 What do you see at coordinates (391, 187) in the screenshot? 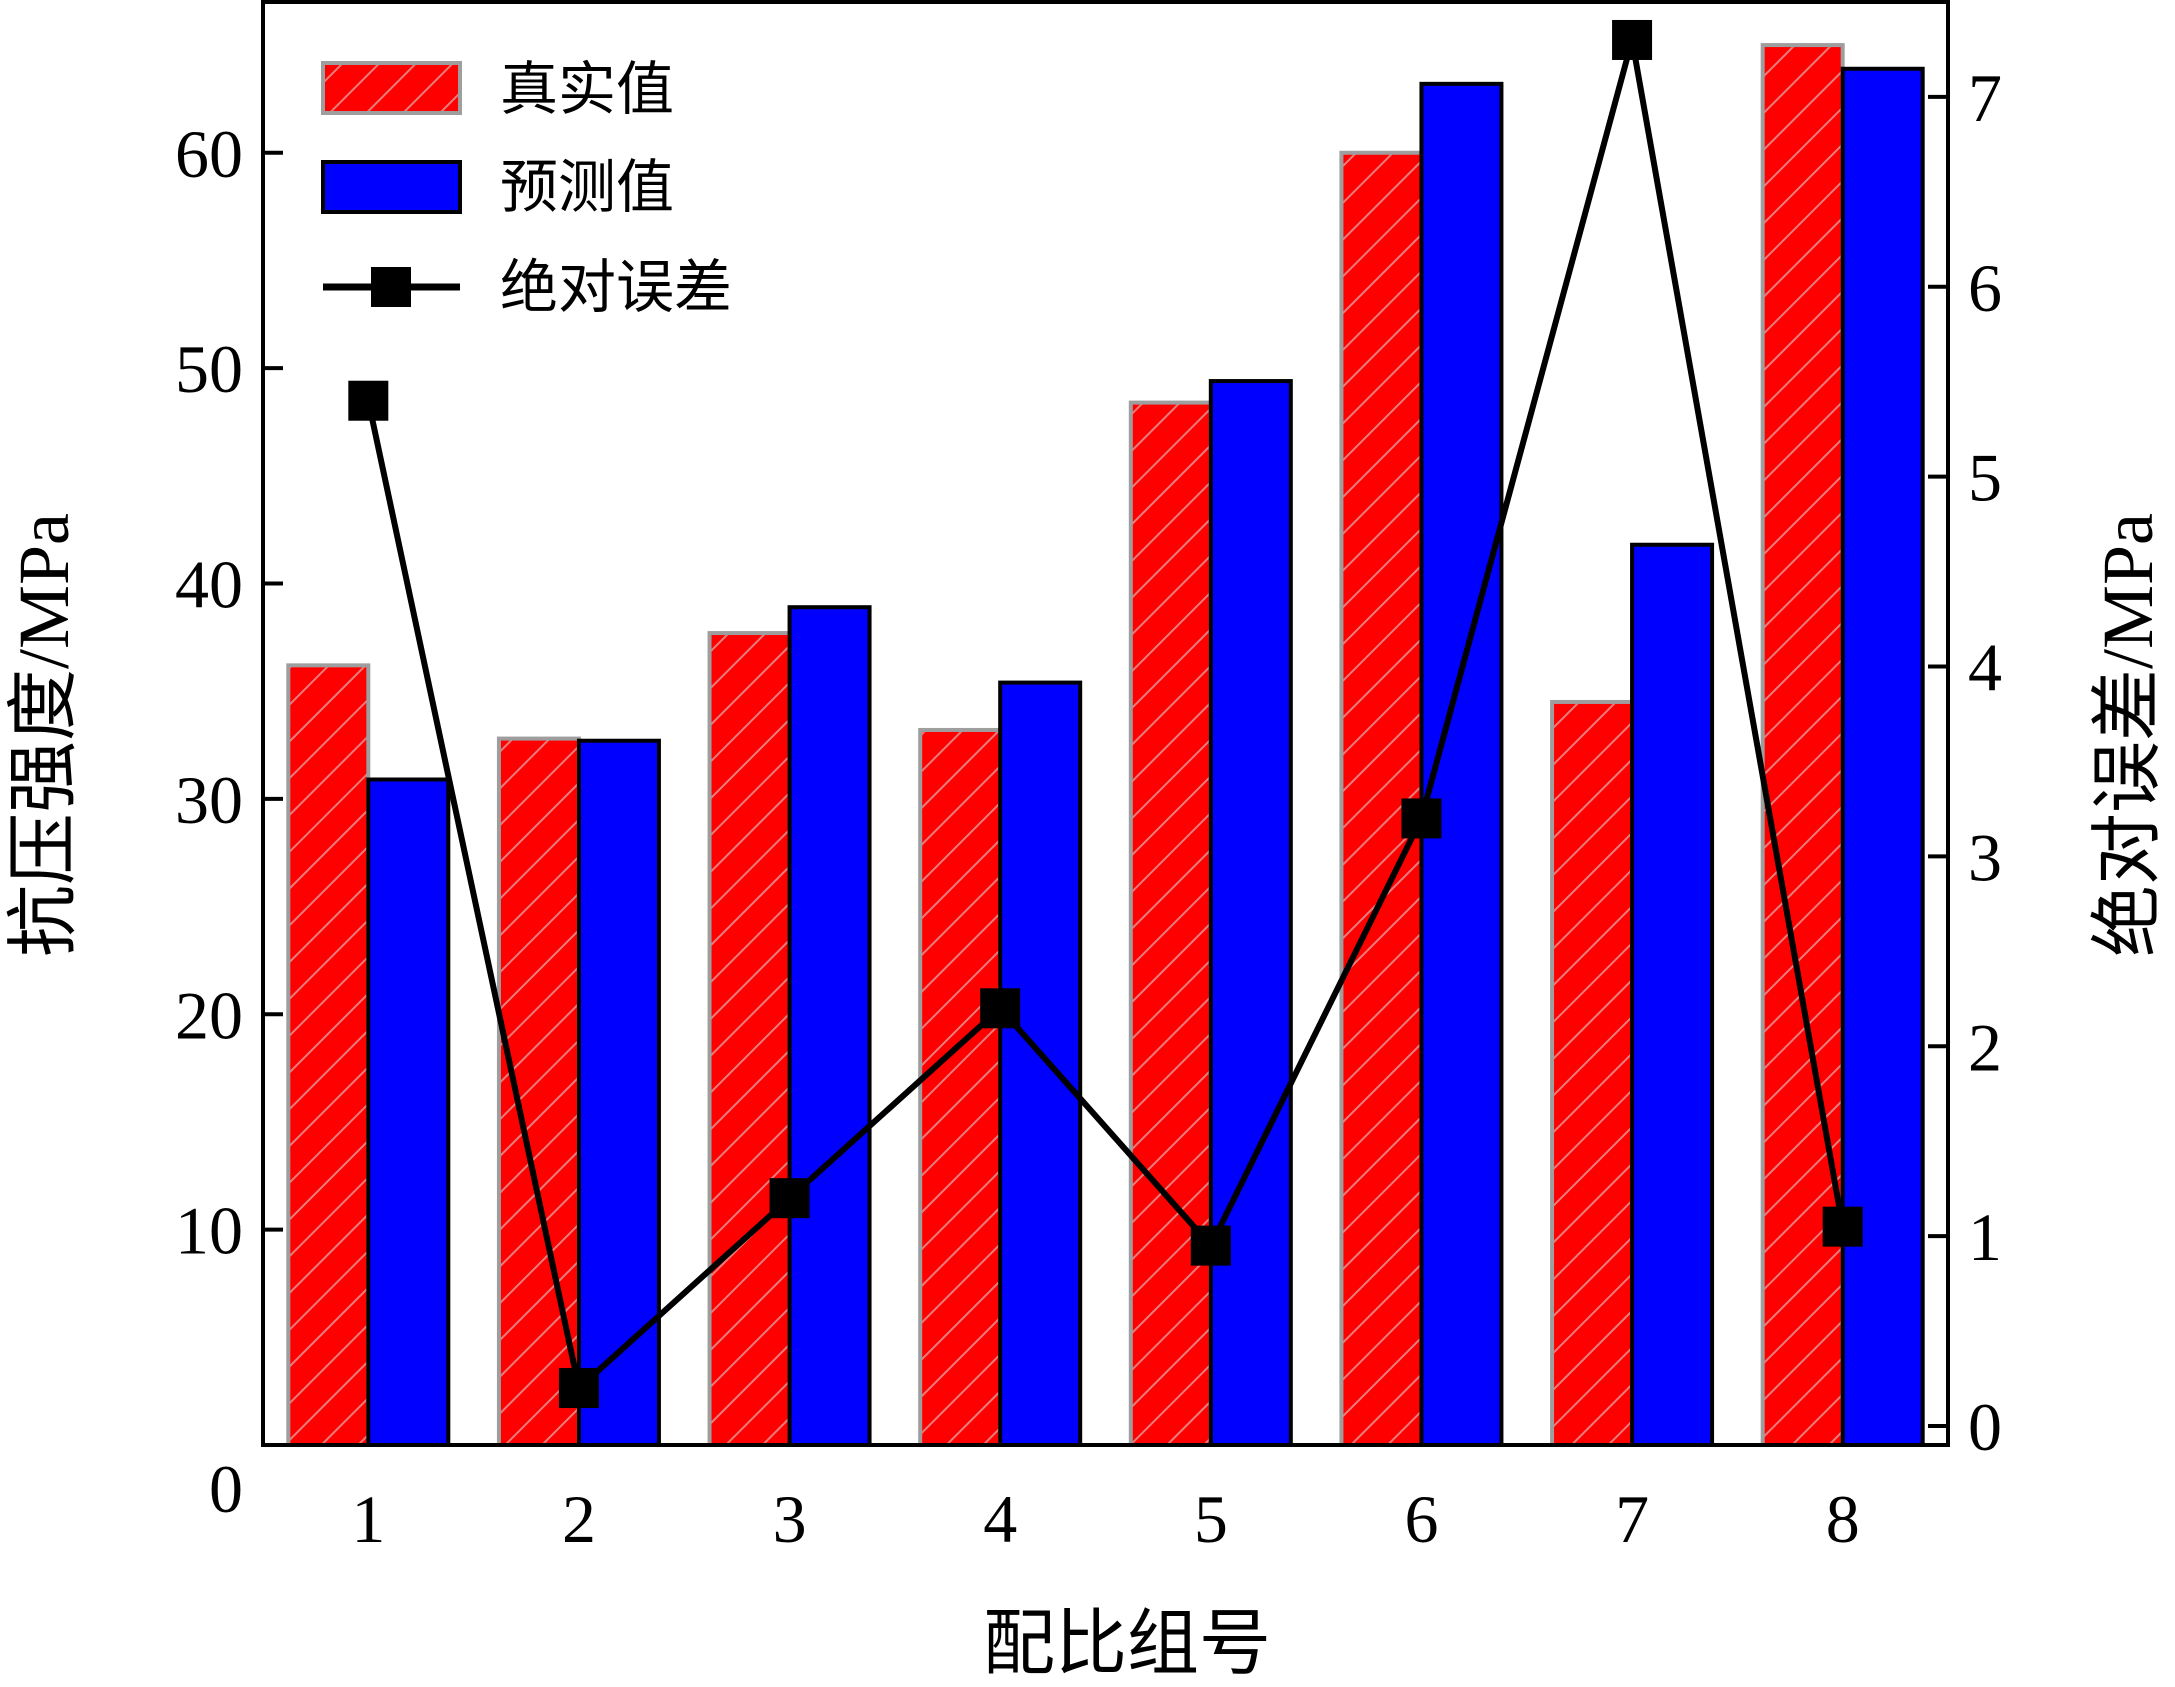
I see `legend-swatch-predicted-value` at bounding box center [391, 187].